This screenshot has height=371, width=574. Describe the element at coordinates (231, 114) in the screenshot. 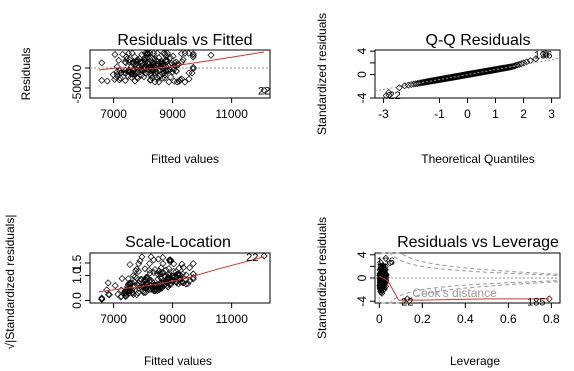

I see `panel1-xtick-label: 11000` at that location.